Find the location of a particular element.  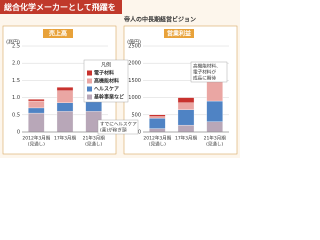

legend-label: 基幹事業など is located at coordinates (108, 97).